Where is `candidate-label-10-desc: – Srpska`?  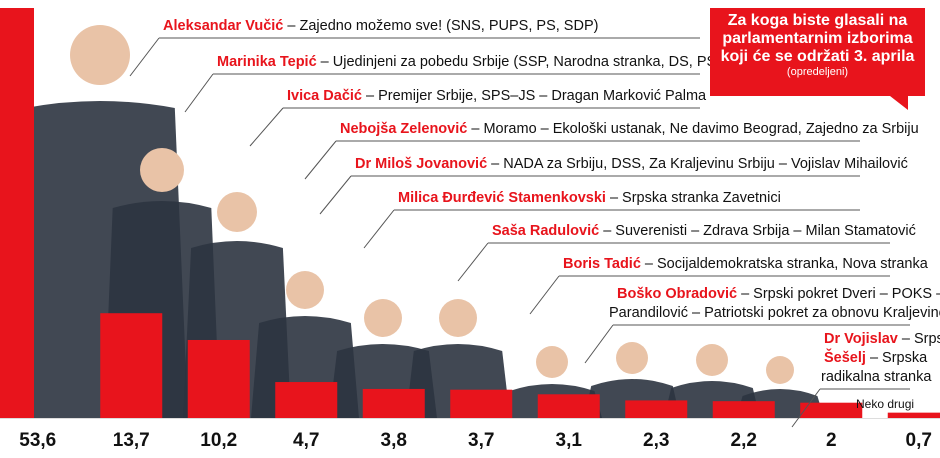
candidate-label-10-desc: – Srpska is located at coordinates (919, 339).